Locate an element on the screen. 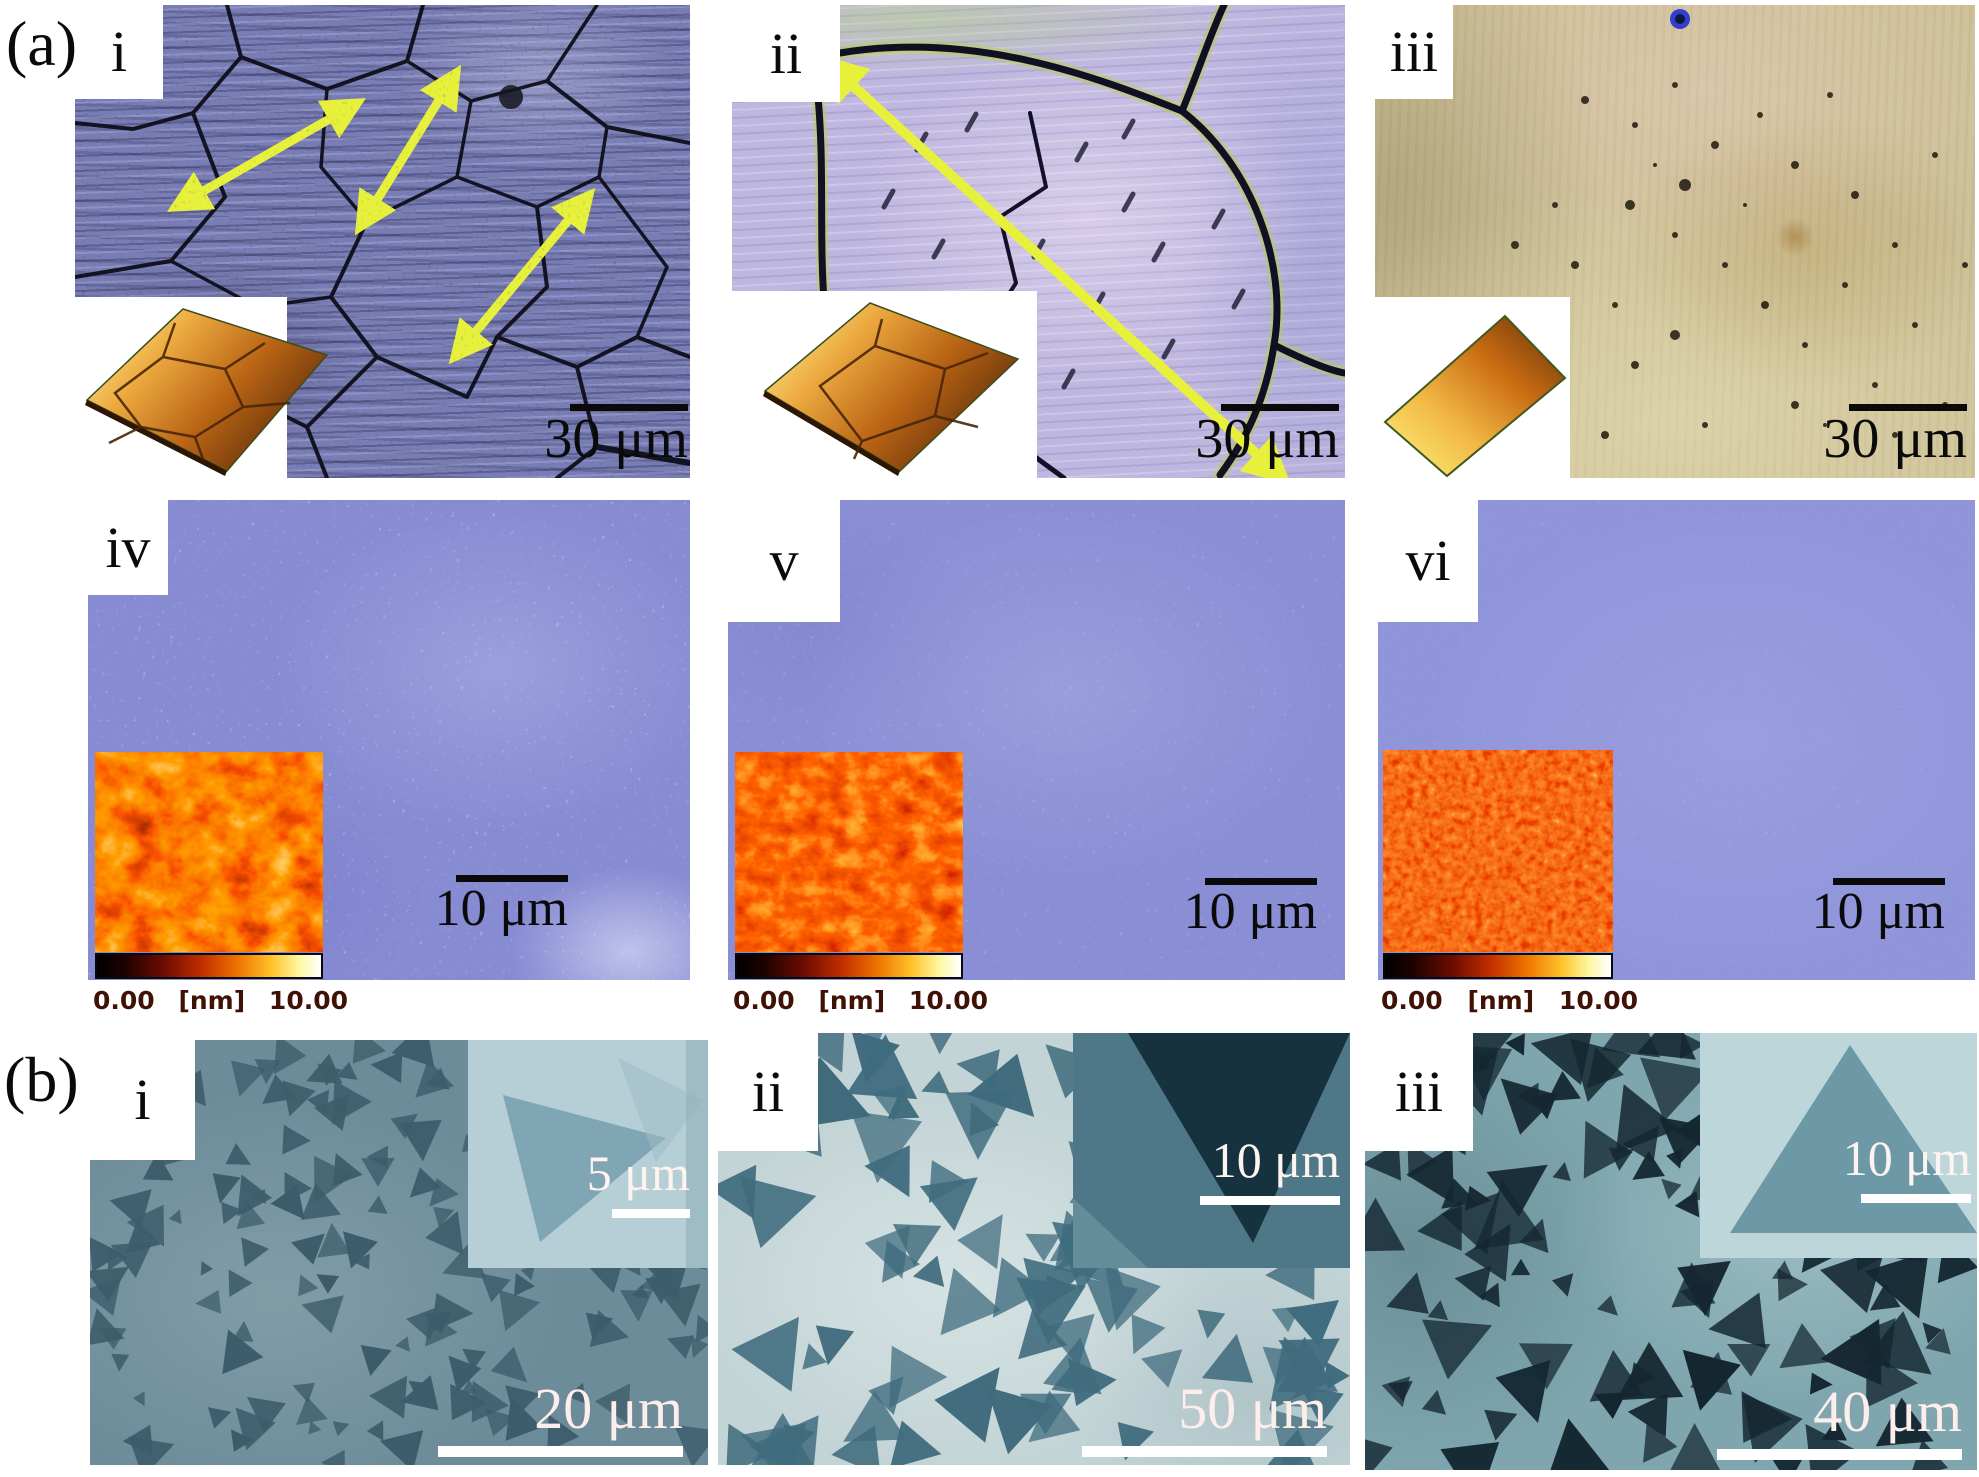  grain-size-arrow is located at coordinates (1055, 266).